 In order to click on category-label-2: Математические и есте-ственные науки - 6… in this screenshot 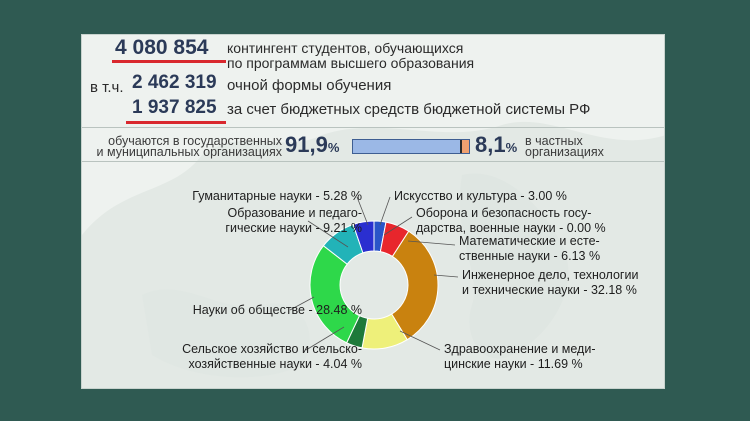, I will do `click(529, 249)`.